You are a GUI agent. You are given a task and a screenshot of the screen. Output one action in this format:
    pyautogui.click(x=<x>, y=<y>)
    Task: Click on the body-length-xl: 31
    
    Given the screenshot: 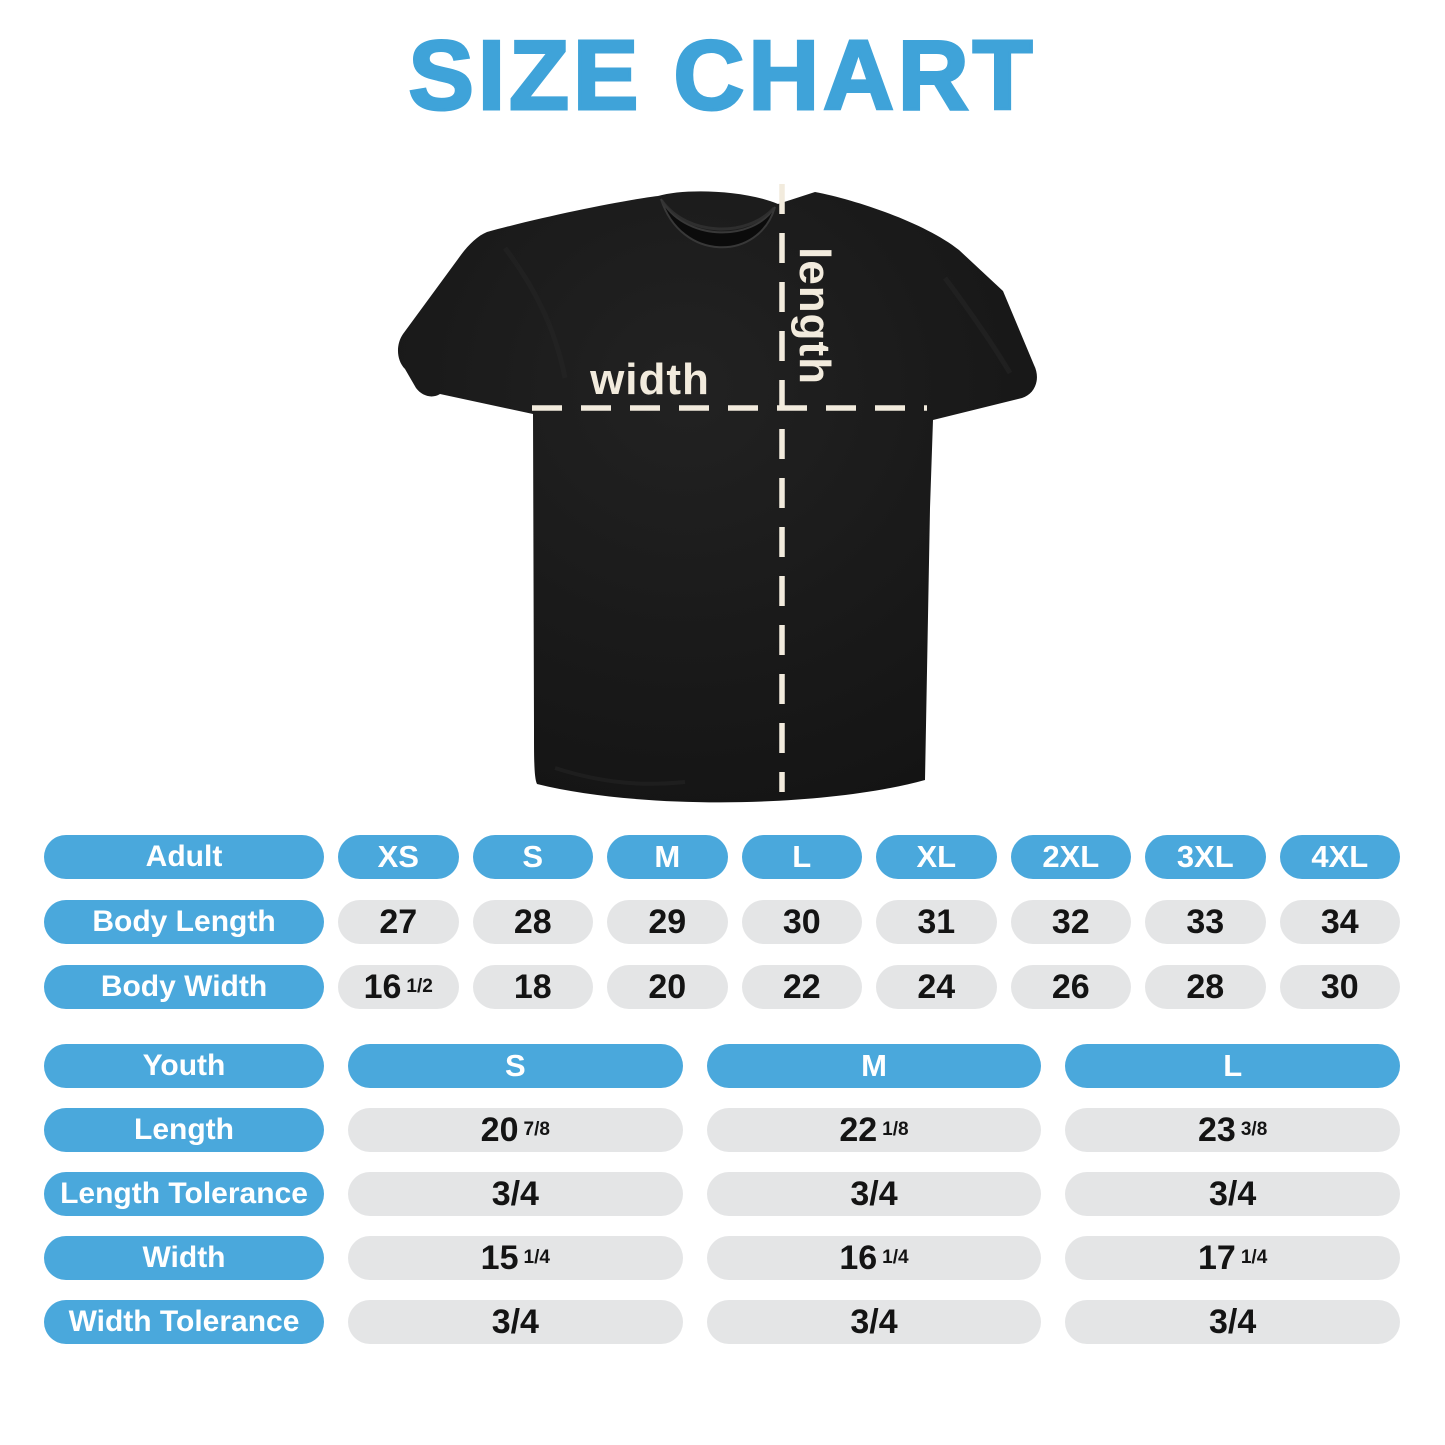 What is the action you would take?
    pyautogui.click(x=936, y=922)
    